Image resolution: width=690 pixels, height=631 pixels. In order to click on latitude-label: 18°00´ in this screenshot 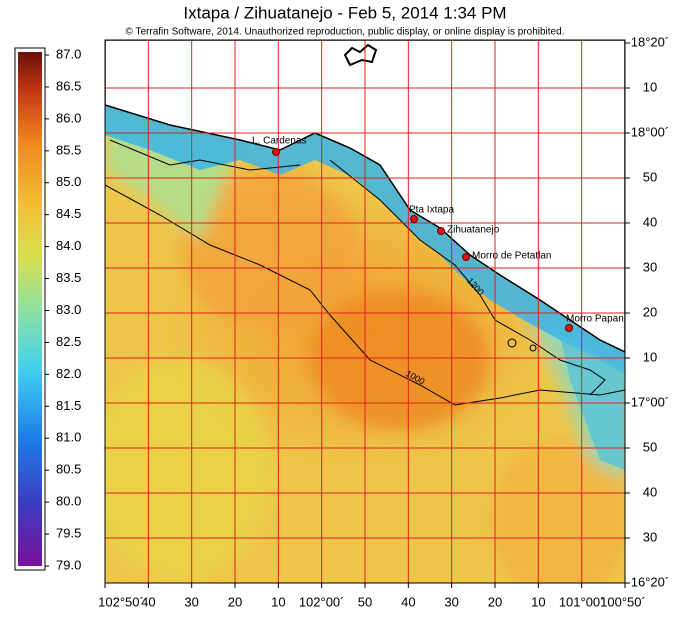, I will do `click(650, 131)`.